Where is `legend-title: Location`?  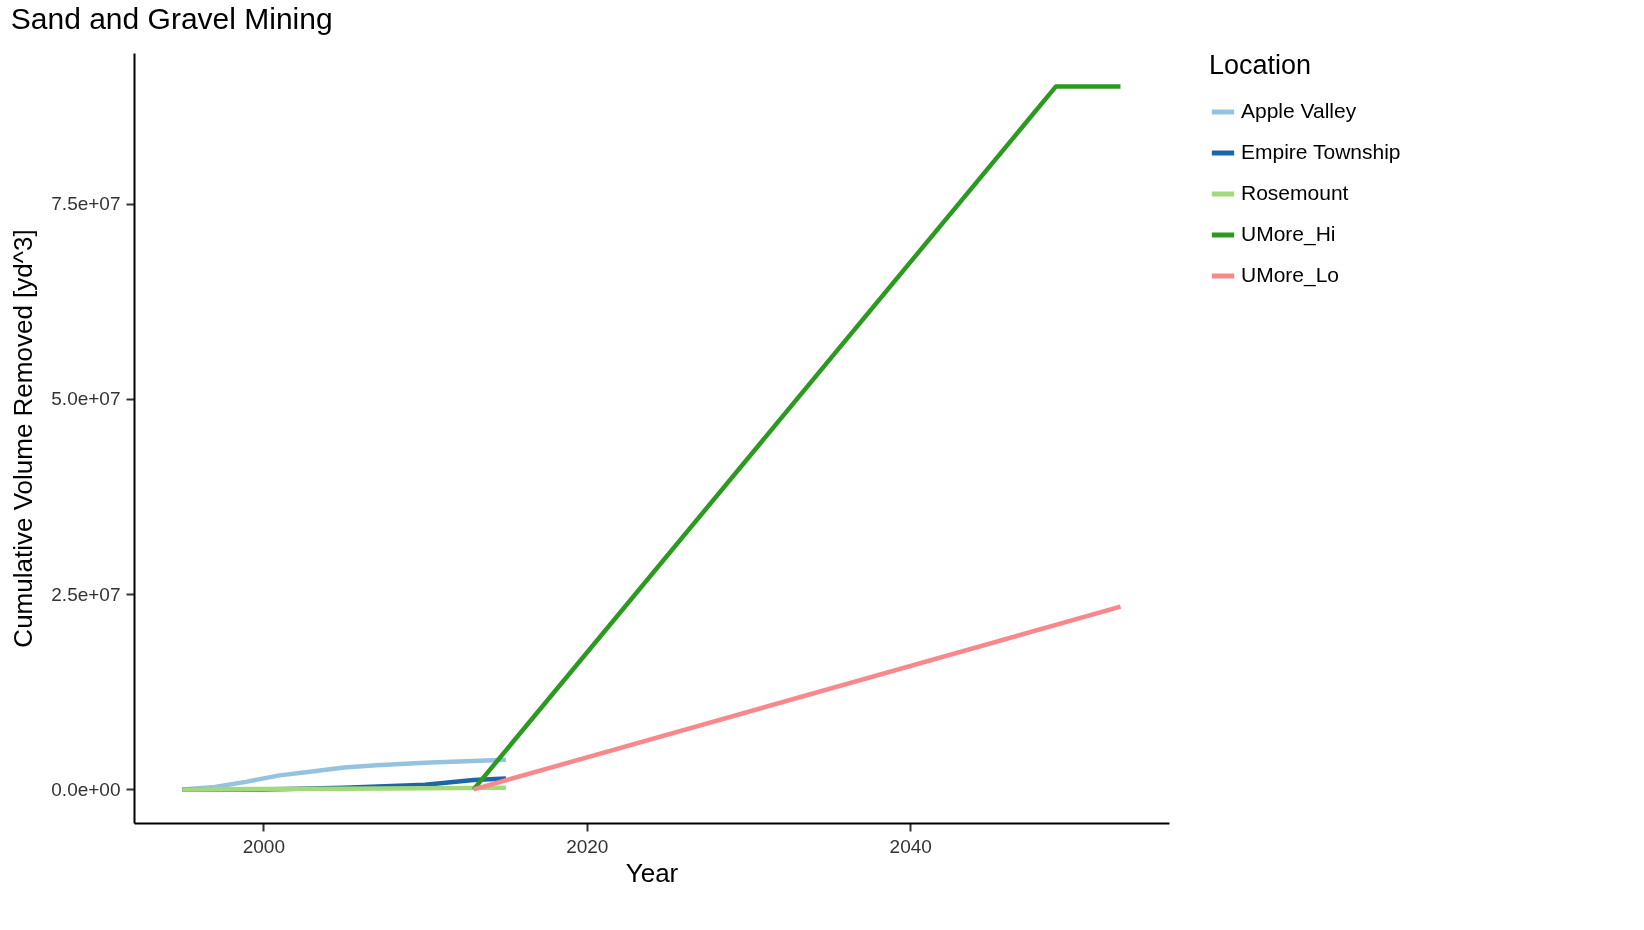 legend-title: Location is located at coordinates (1260, 65).